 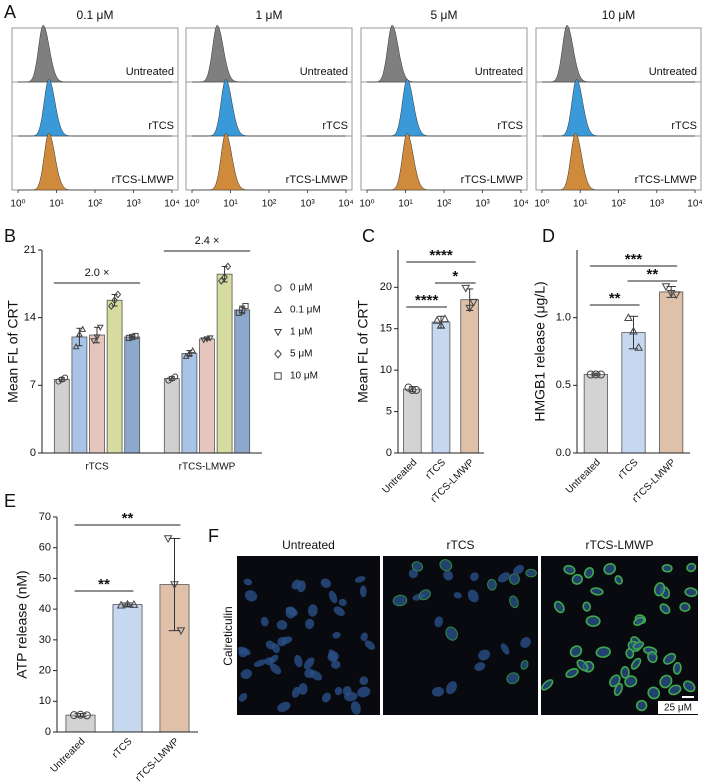 I want to click on y-tick-label: 70, so click(x=45, y=517).